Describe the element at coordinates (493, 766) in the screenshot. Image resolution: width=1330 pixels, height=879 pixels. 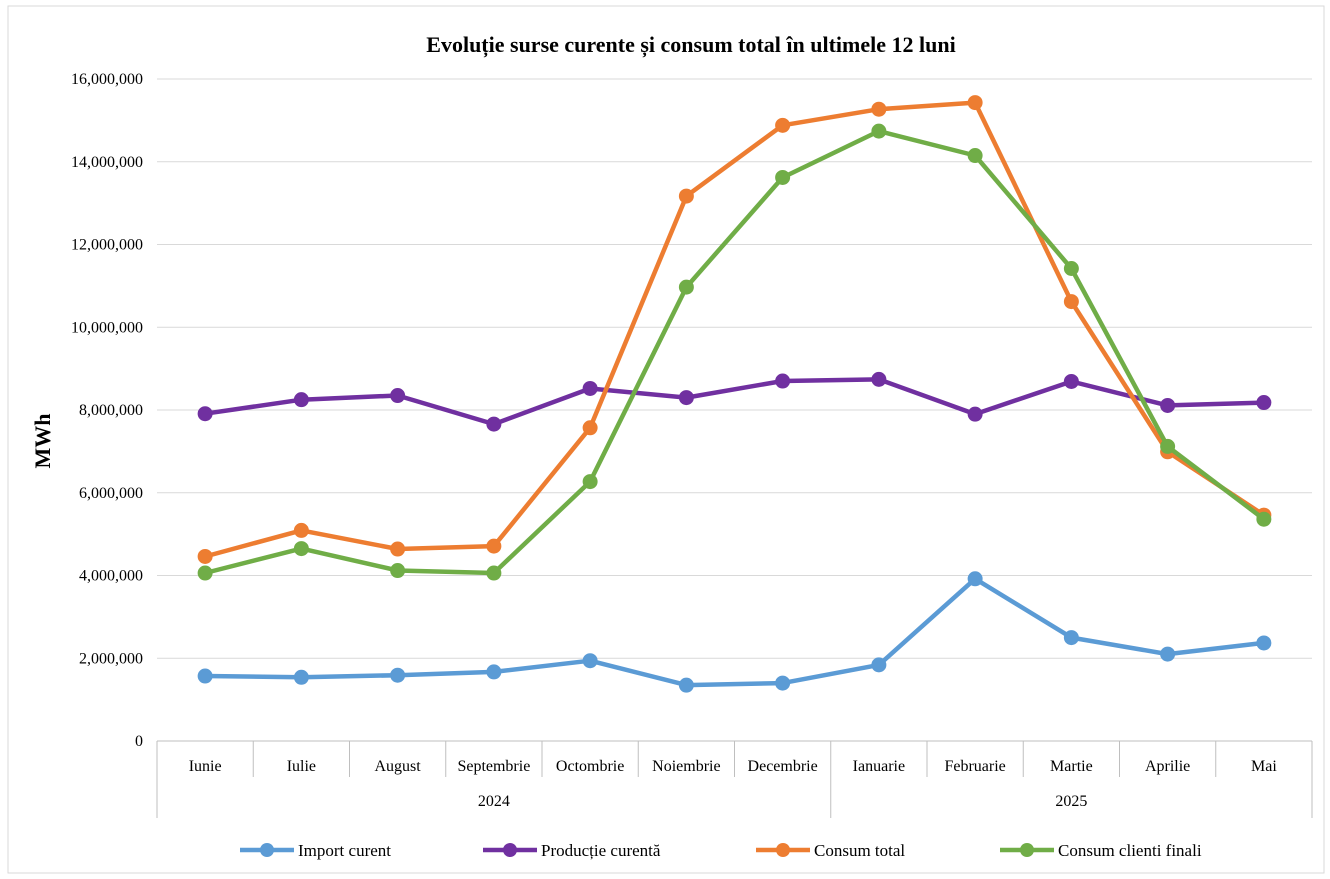
I see `x-tick-label: Septembrie` at that location.